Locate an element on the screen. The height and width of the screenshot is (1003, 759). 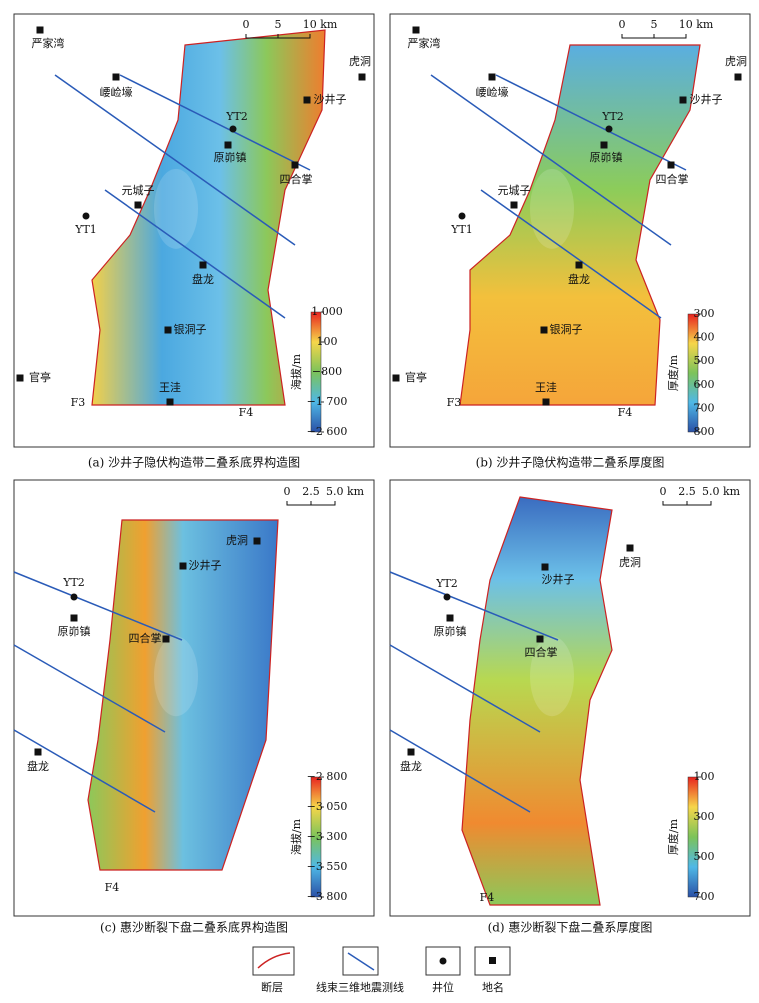
legend-well is located at coordinates (443, 961).